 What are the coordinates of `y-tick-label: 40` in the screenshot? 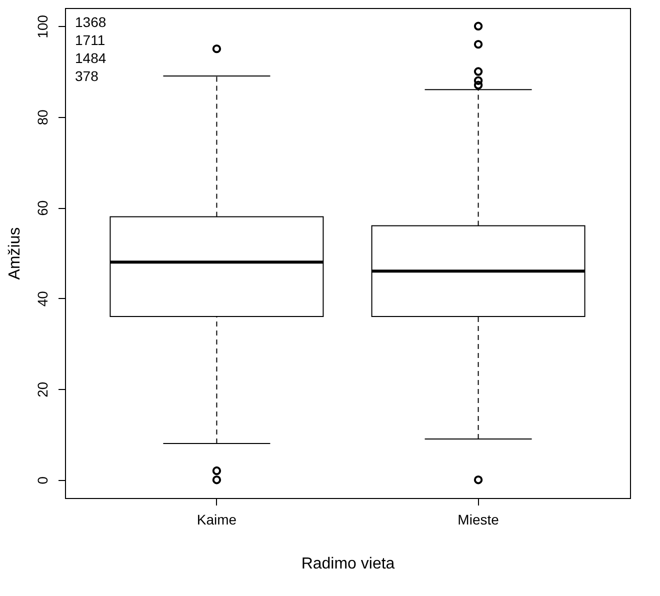 It's located at (42, 298).